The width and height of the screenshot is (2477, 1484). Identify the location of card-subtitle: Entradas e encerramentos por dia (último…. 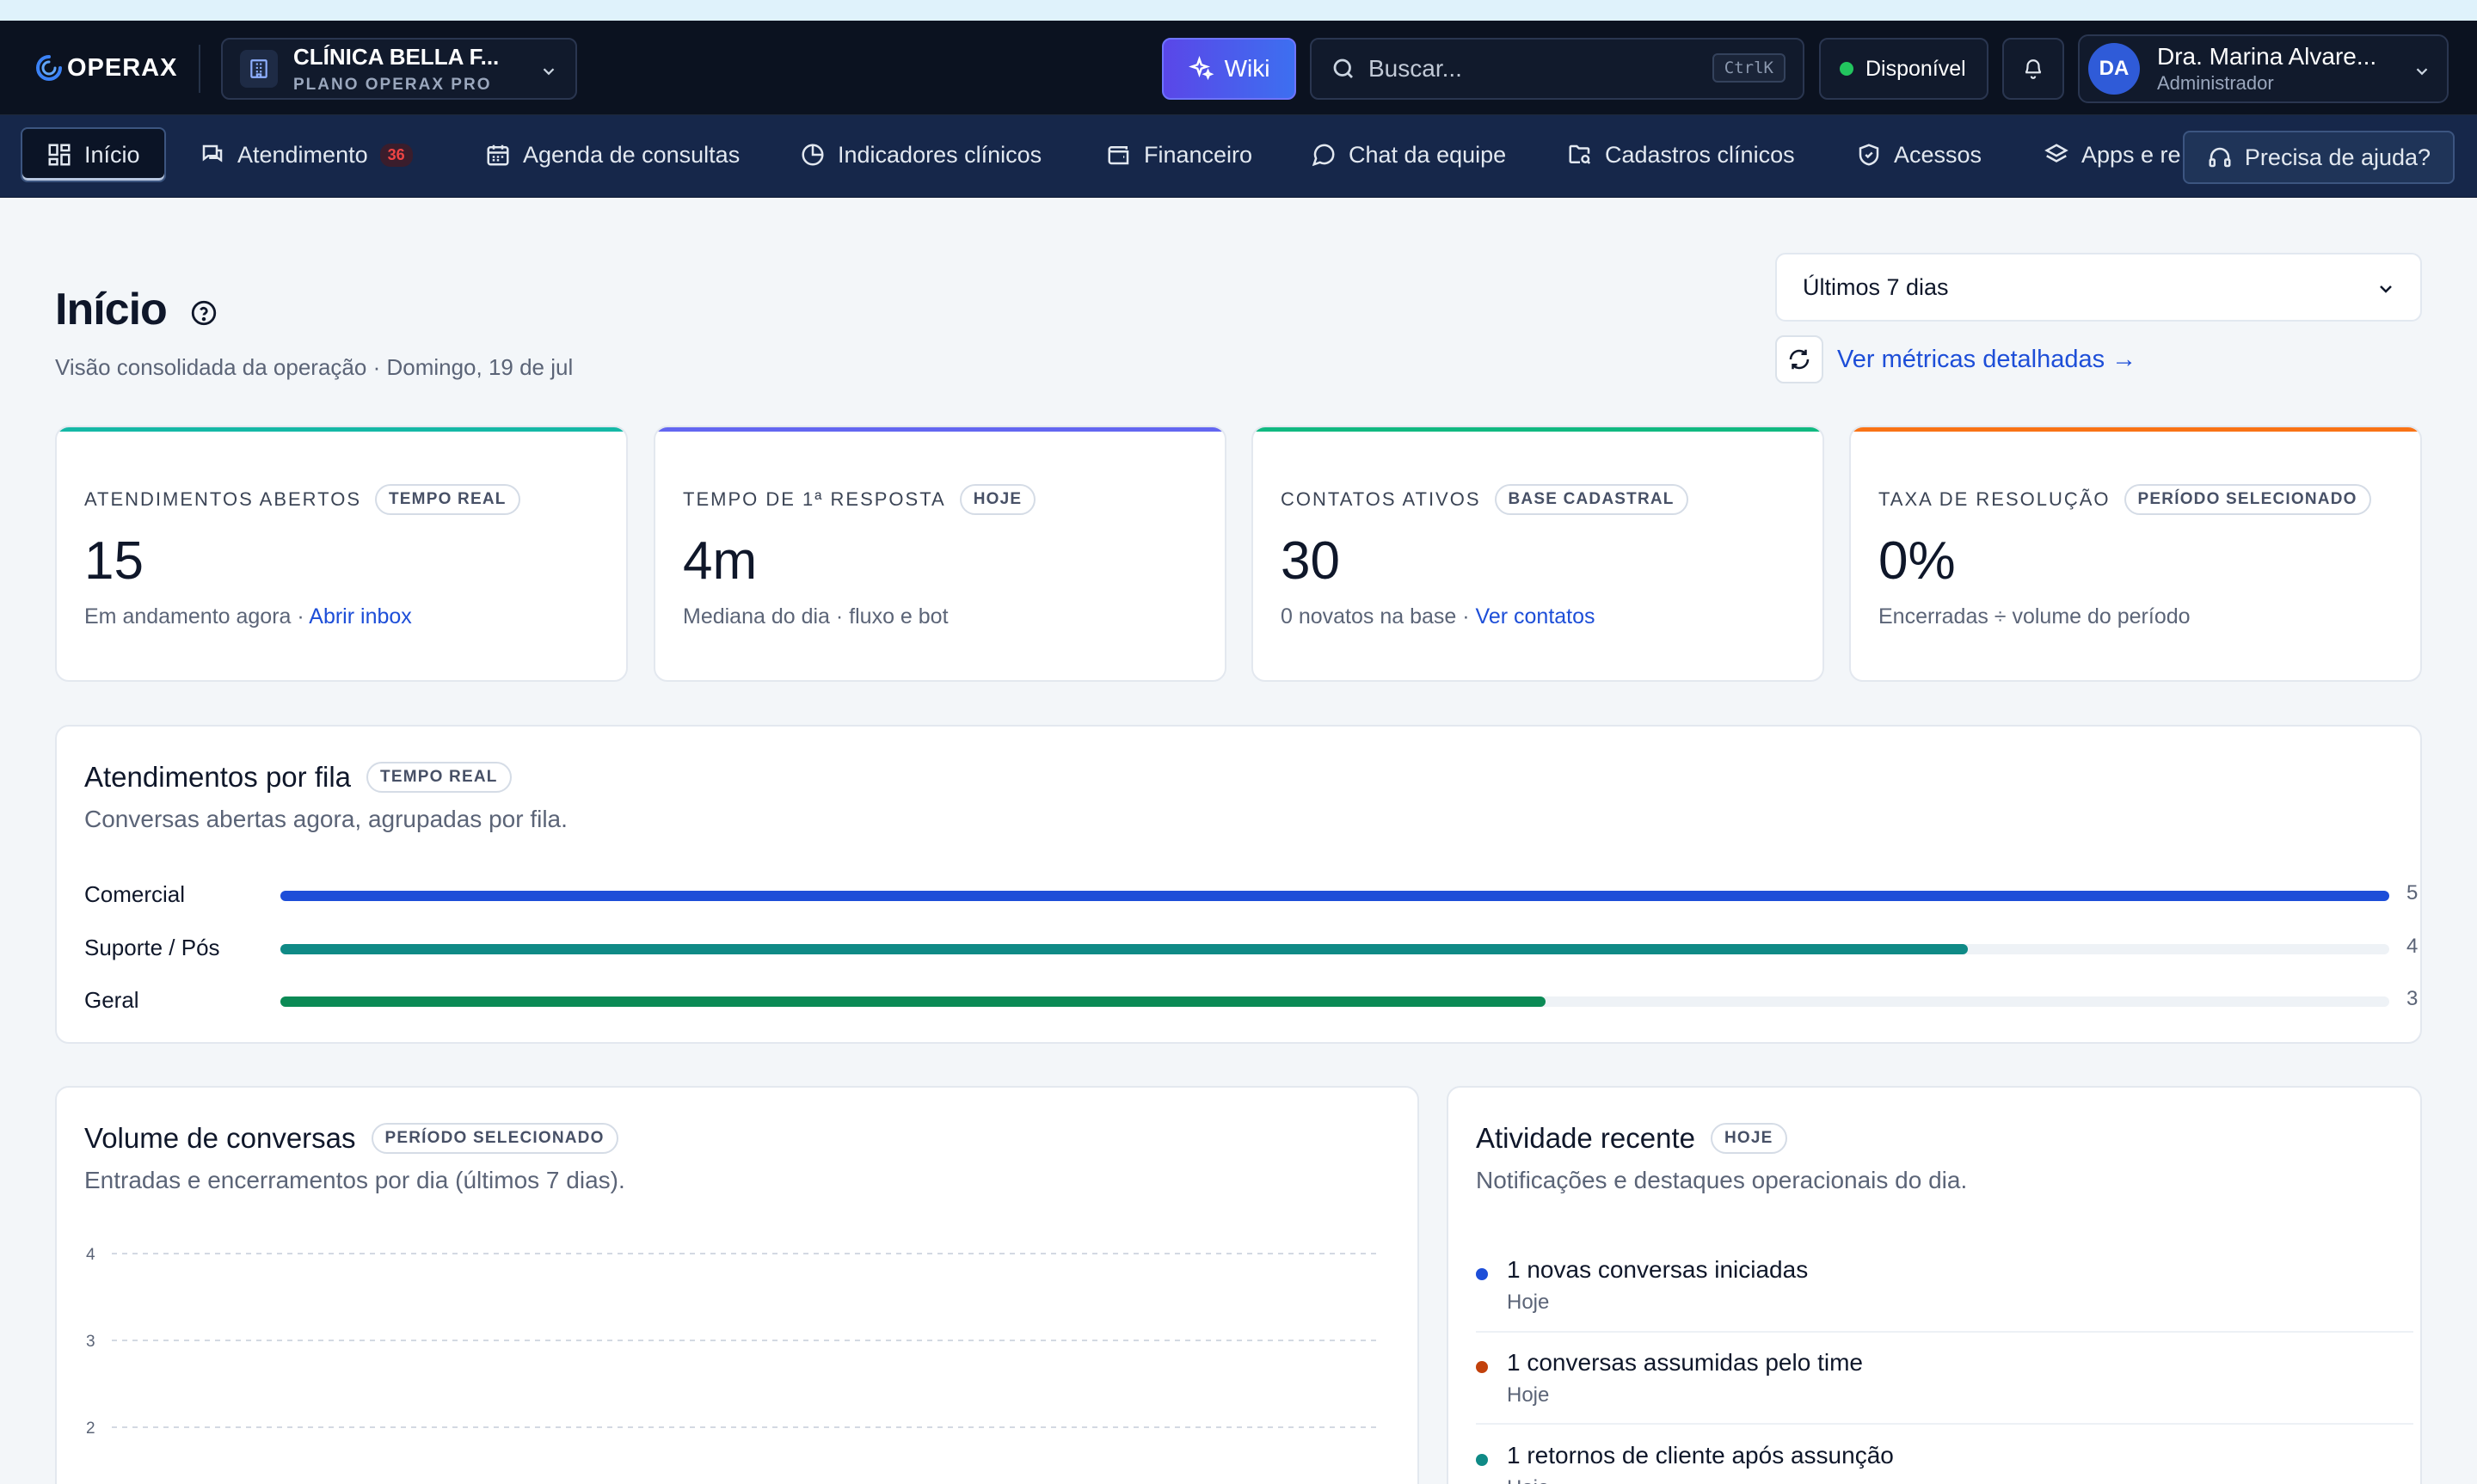
(355, 1180).